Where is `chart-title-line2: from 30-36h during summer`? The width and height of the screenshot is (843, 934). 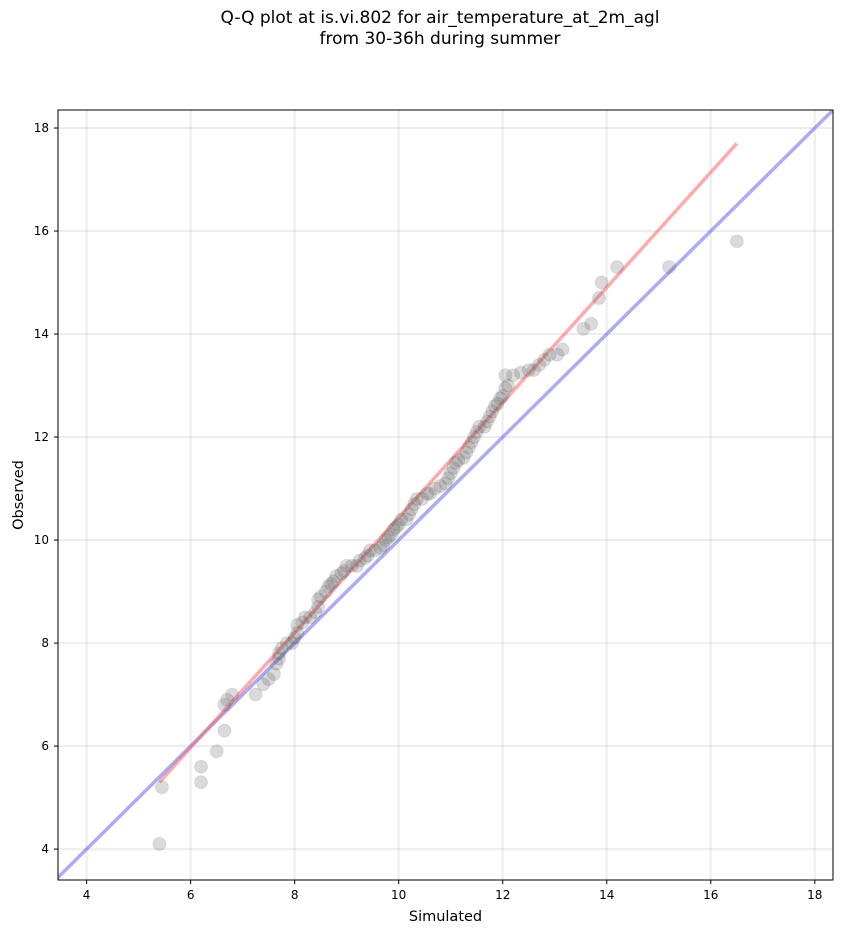
chart-title-line2: from 30-36h during summer is located at coordinates (440, 39).